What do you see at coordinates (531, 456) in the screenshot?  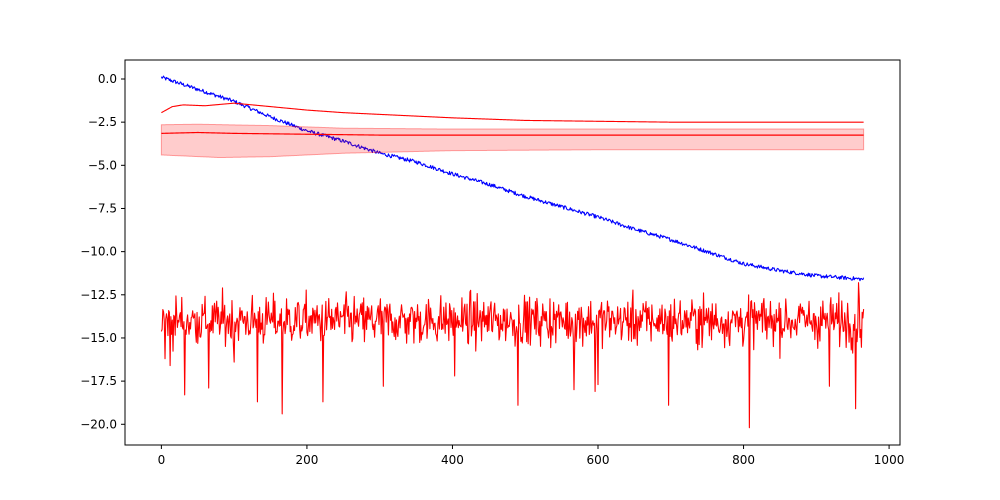 I see `x-axis: 0 200 400 600 800 1000` at bounding box center [531, 456].